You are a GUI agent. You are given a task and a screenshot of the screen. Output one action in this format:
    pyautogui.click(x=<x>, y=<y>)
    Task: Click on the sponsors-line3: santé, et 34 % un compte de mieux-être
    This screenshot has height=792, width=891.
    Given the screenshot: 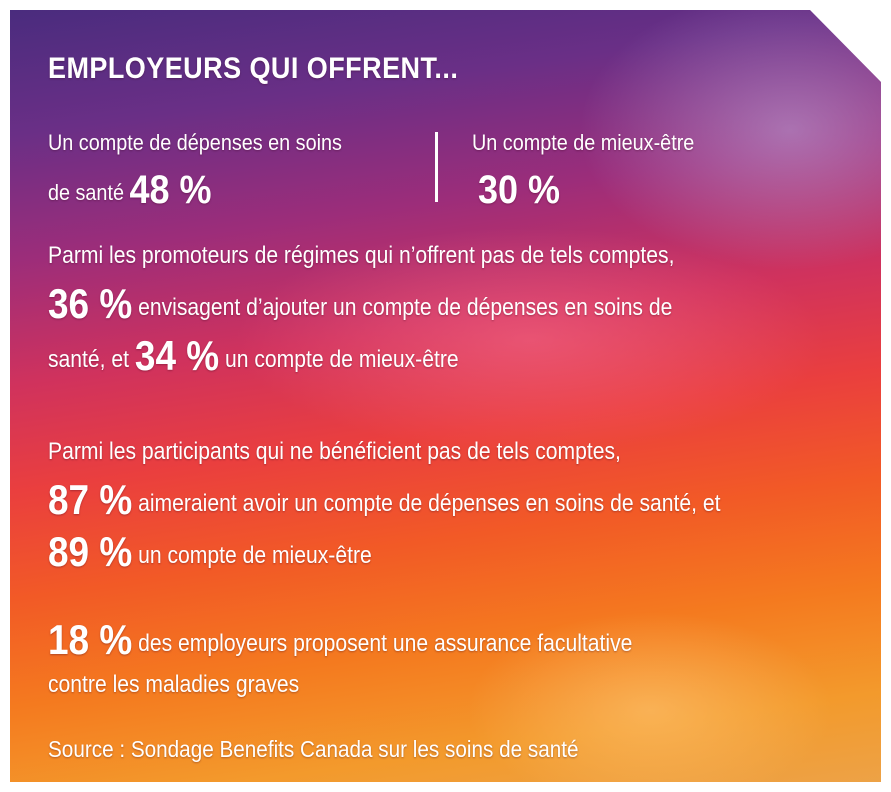 What is the action you would take?
    pyautogui.click(x=361, y=358)
    